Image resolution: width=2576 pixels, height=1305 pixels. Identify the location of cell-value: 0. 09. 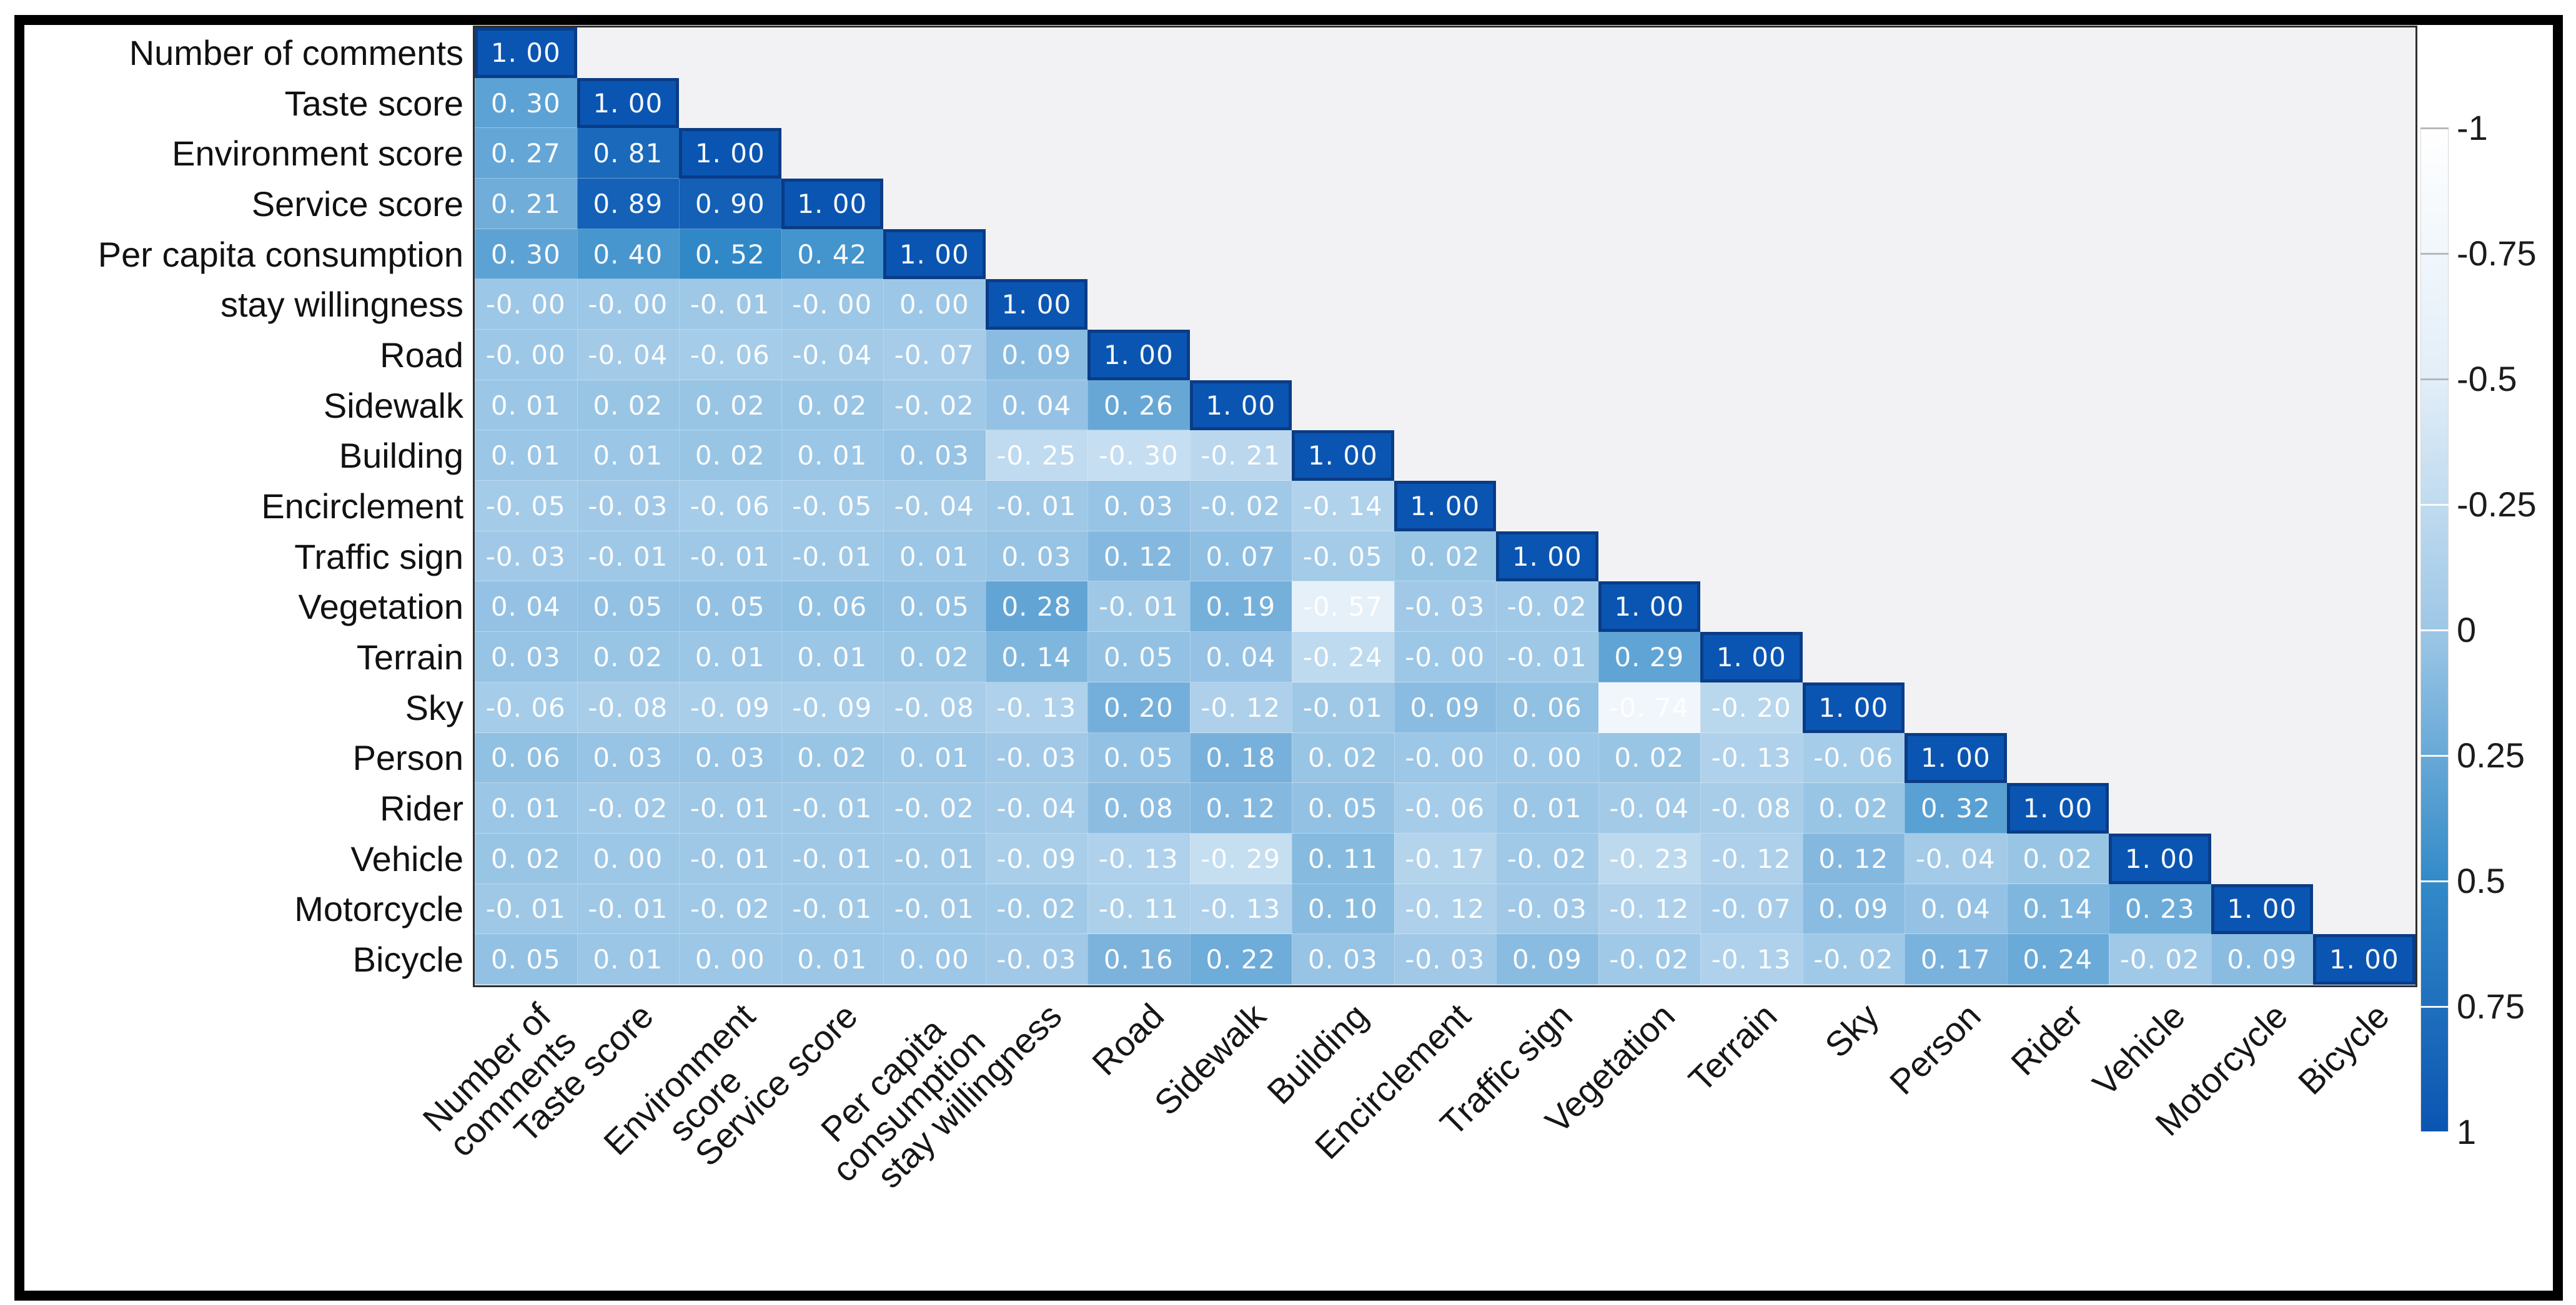
(1036, 354).